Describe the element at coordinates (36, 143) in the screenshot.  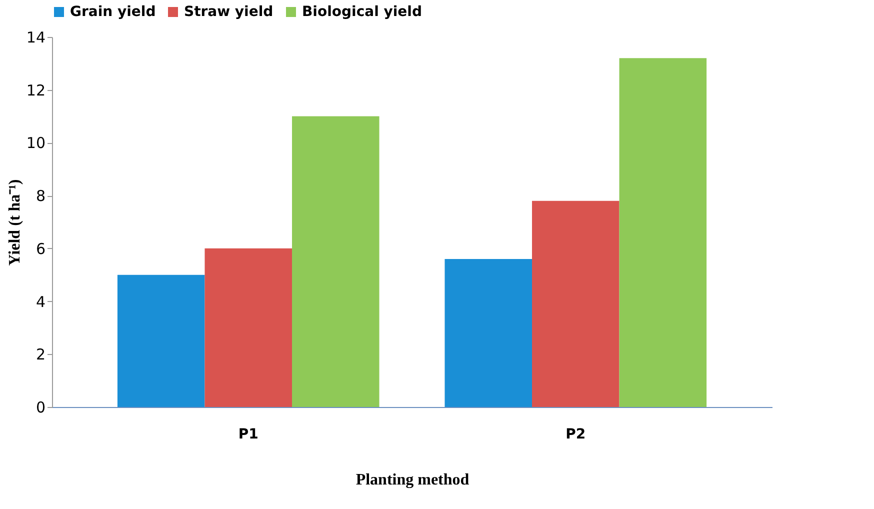
I see `y-tick-label: 10` at that location.